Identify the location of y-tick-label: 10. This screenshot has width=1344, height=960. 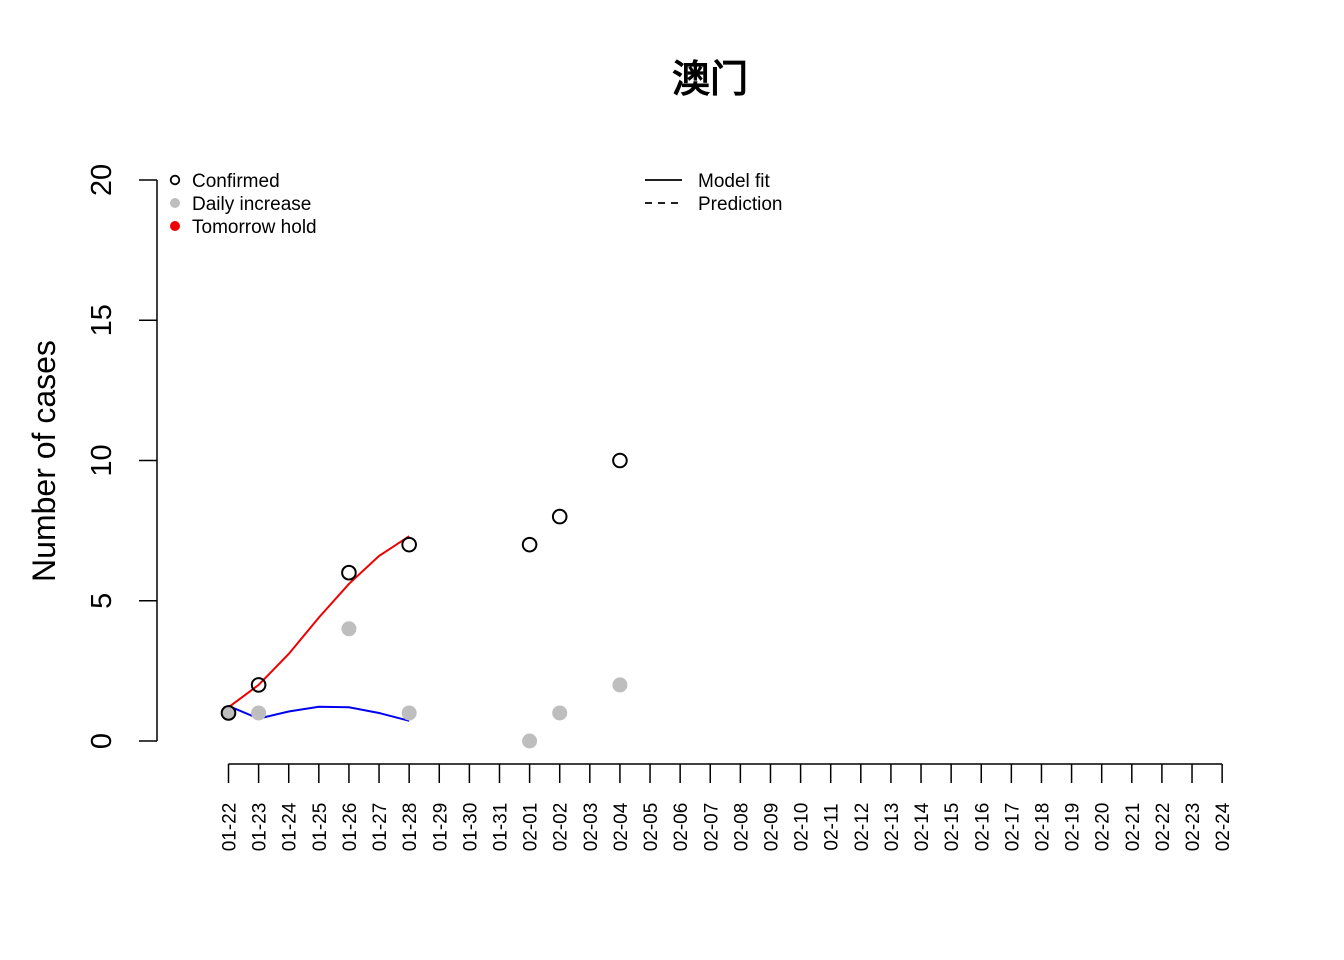
(102, 460).